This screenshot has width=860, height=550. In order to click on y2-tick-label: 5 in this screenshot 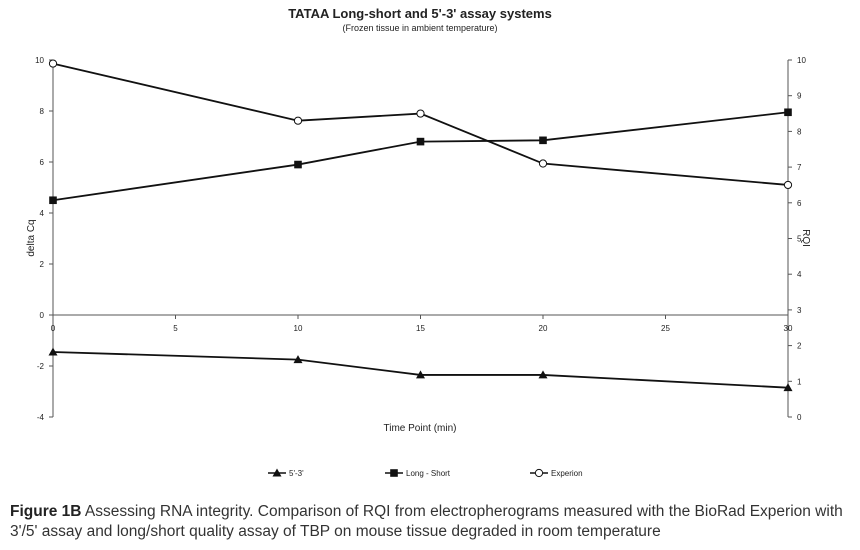, I will do `click(799, 239)`.